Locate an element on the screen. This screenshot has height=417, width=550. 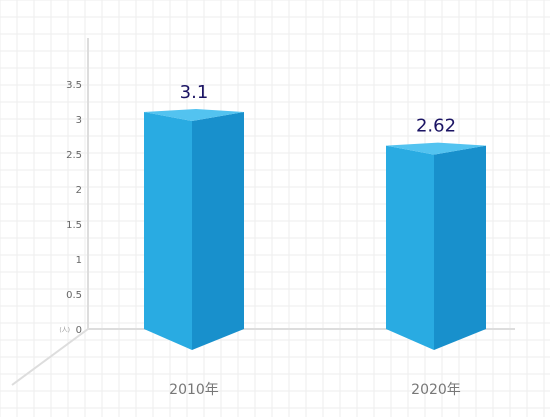
data-label: 3.1 is located at coordinates (194, 92).